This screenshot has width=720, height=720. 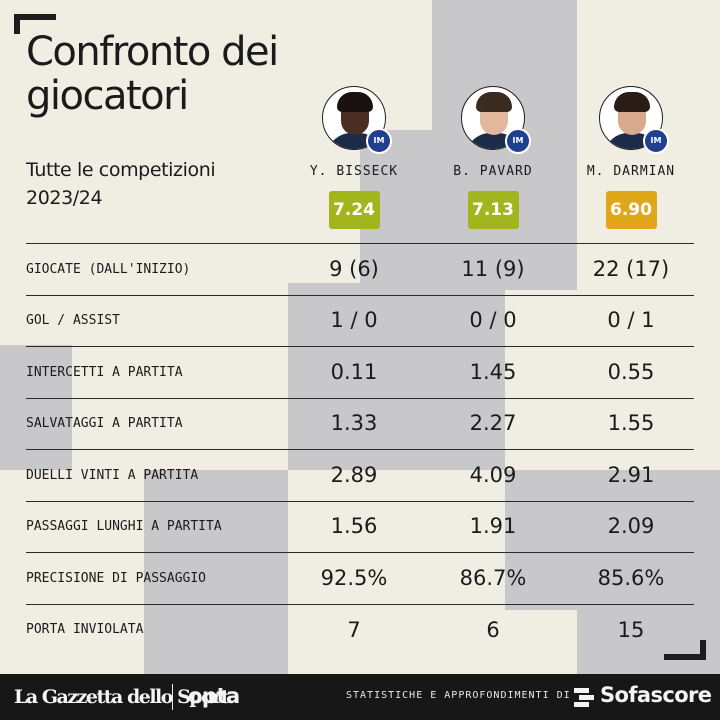 What do you see at coordinates (354, 210) in the screenshot?
I see `player-rating: 7.24` at bounding box center [354, 210].